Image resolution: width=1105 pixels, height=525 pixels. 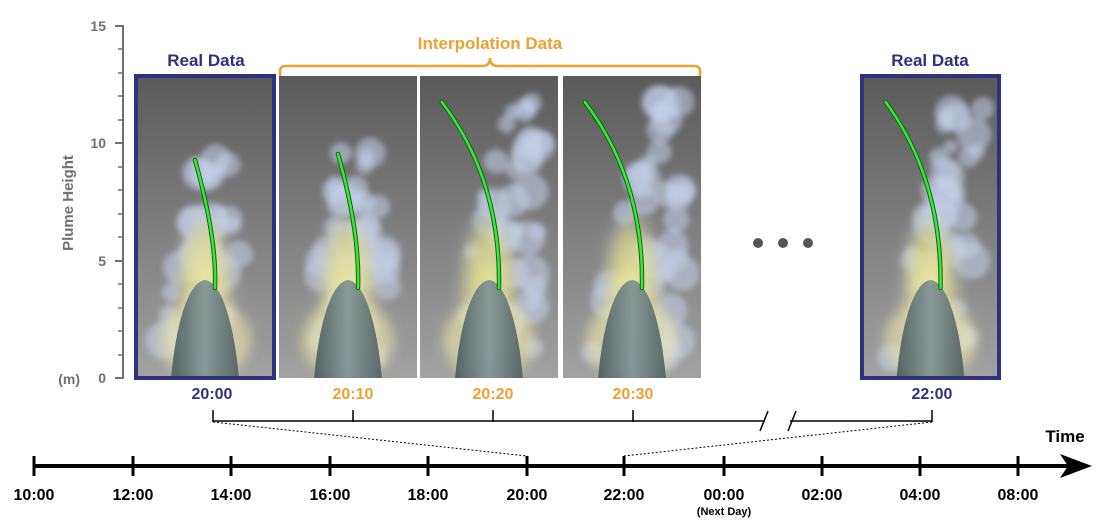 What do you see at coordinates (527, 495) in the screenshot?
I see `timeline-tick-label: 20:00` at bounding box center [527, 495].